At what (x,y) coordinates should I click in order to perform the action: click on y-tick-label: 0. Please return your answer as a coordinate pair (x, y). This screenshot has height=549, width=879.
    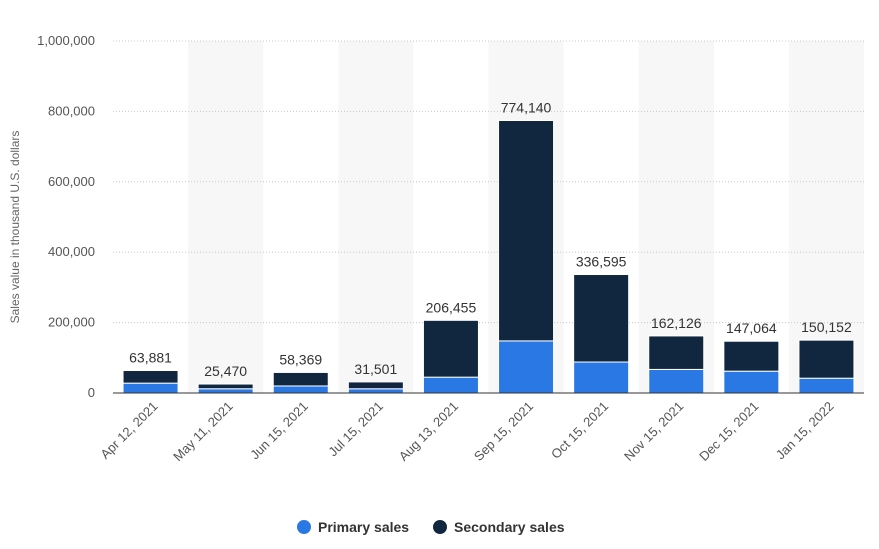
    Looking at the image, I should click on (91, 392).